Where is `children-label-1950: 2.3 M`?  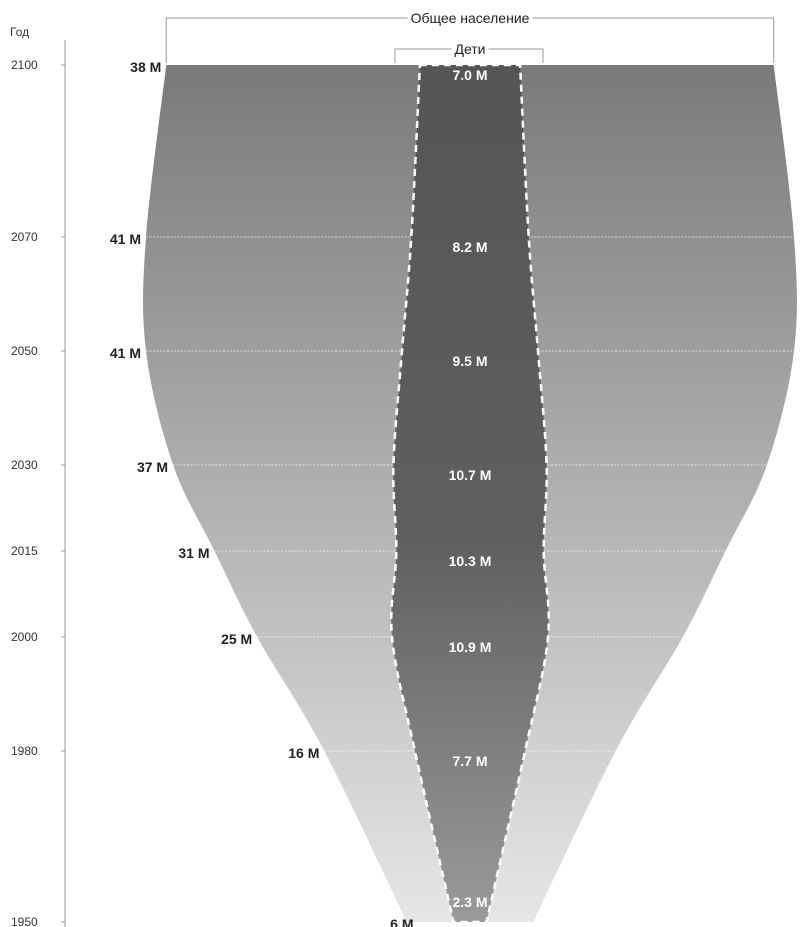
children-label-1950: 2.3 M is located at coordinates (469, 902).